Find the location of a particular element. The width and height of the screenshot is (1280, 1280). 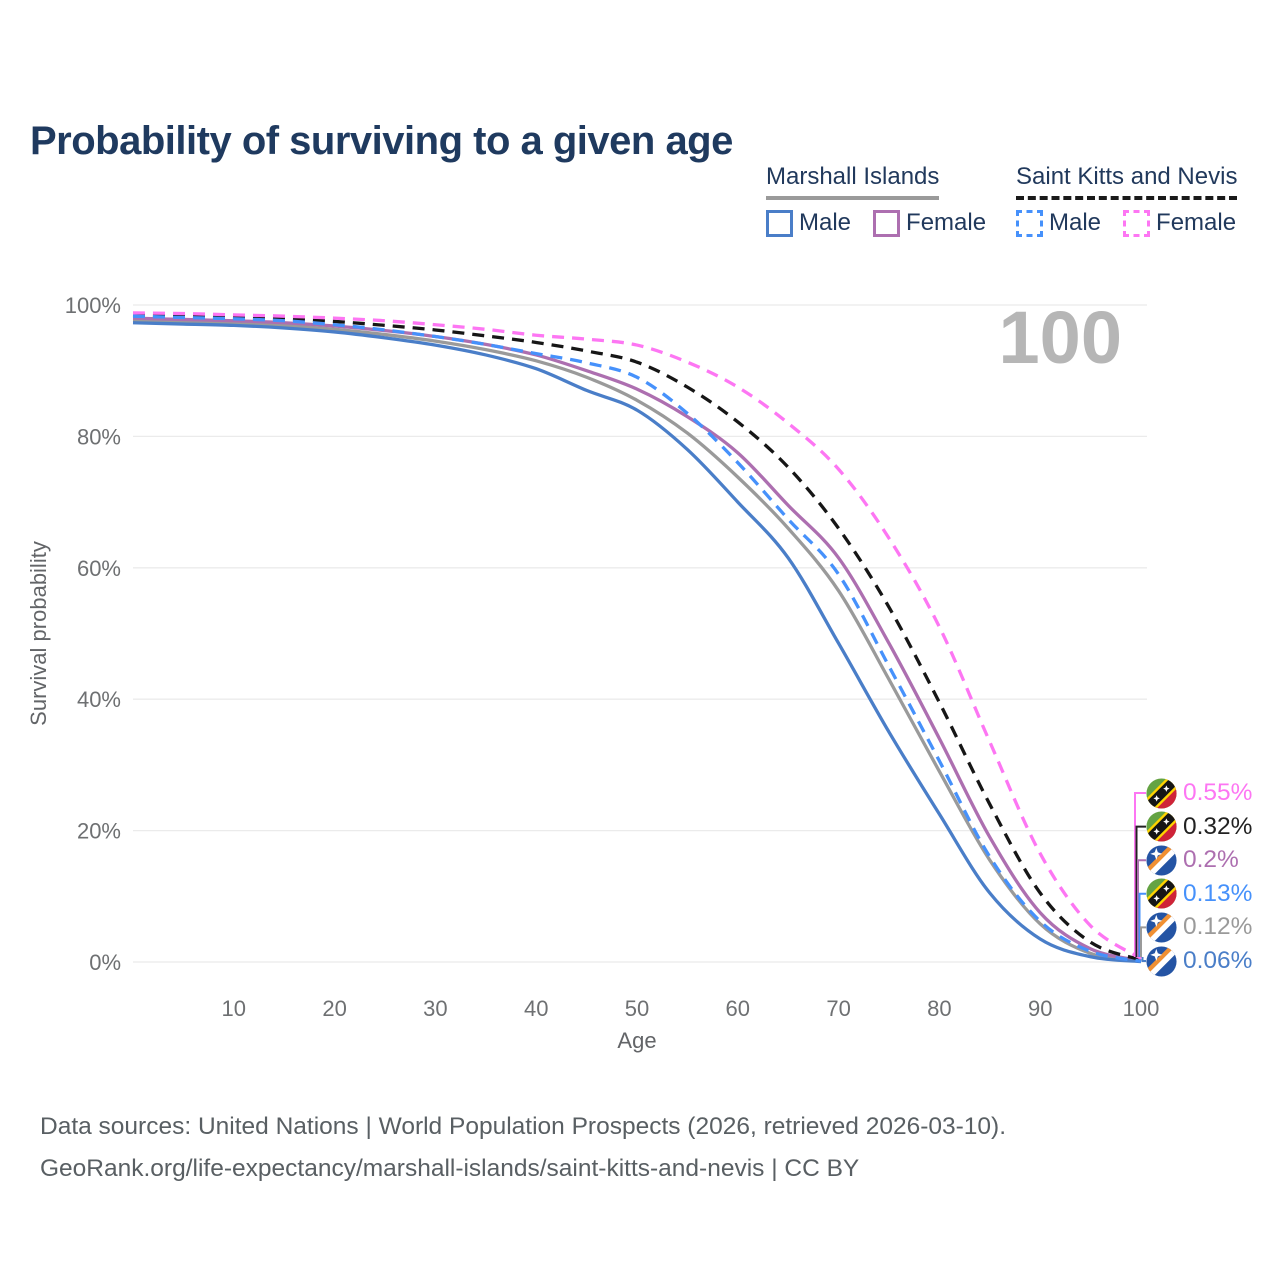

skn-female-line-swatch is located at coordinates (1137, 223).